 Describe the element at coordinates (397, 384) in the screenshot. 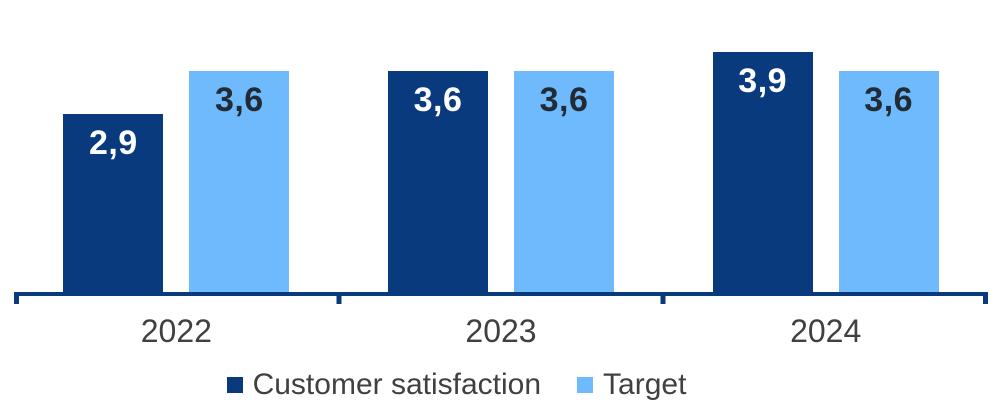

I see `legend-label-customer-satisfaction: Customer satisfaction` at that location.